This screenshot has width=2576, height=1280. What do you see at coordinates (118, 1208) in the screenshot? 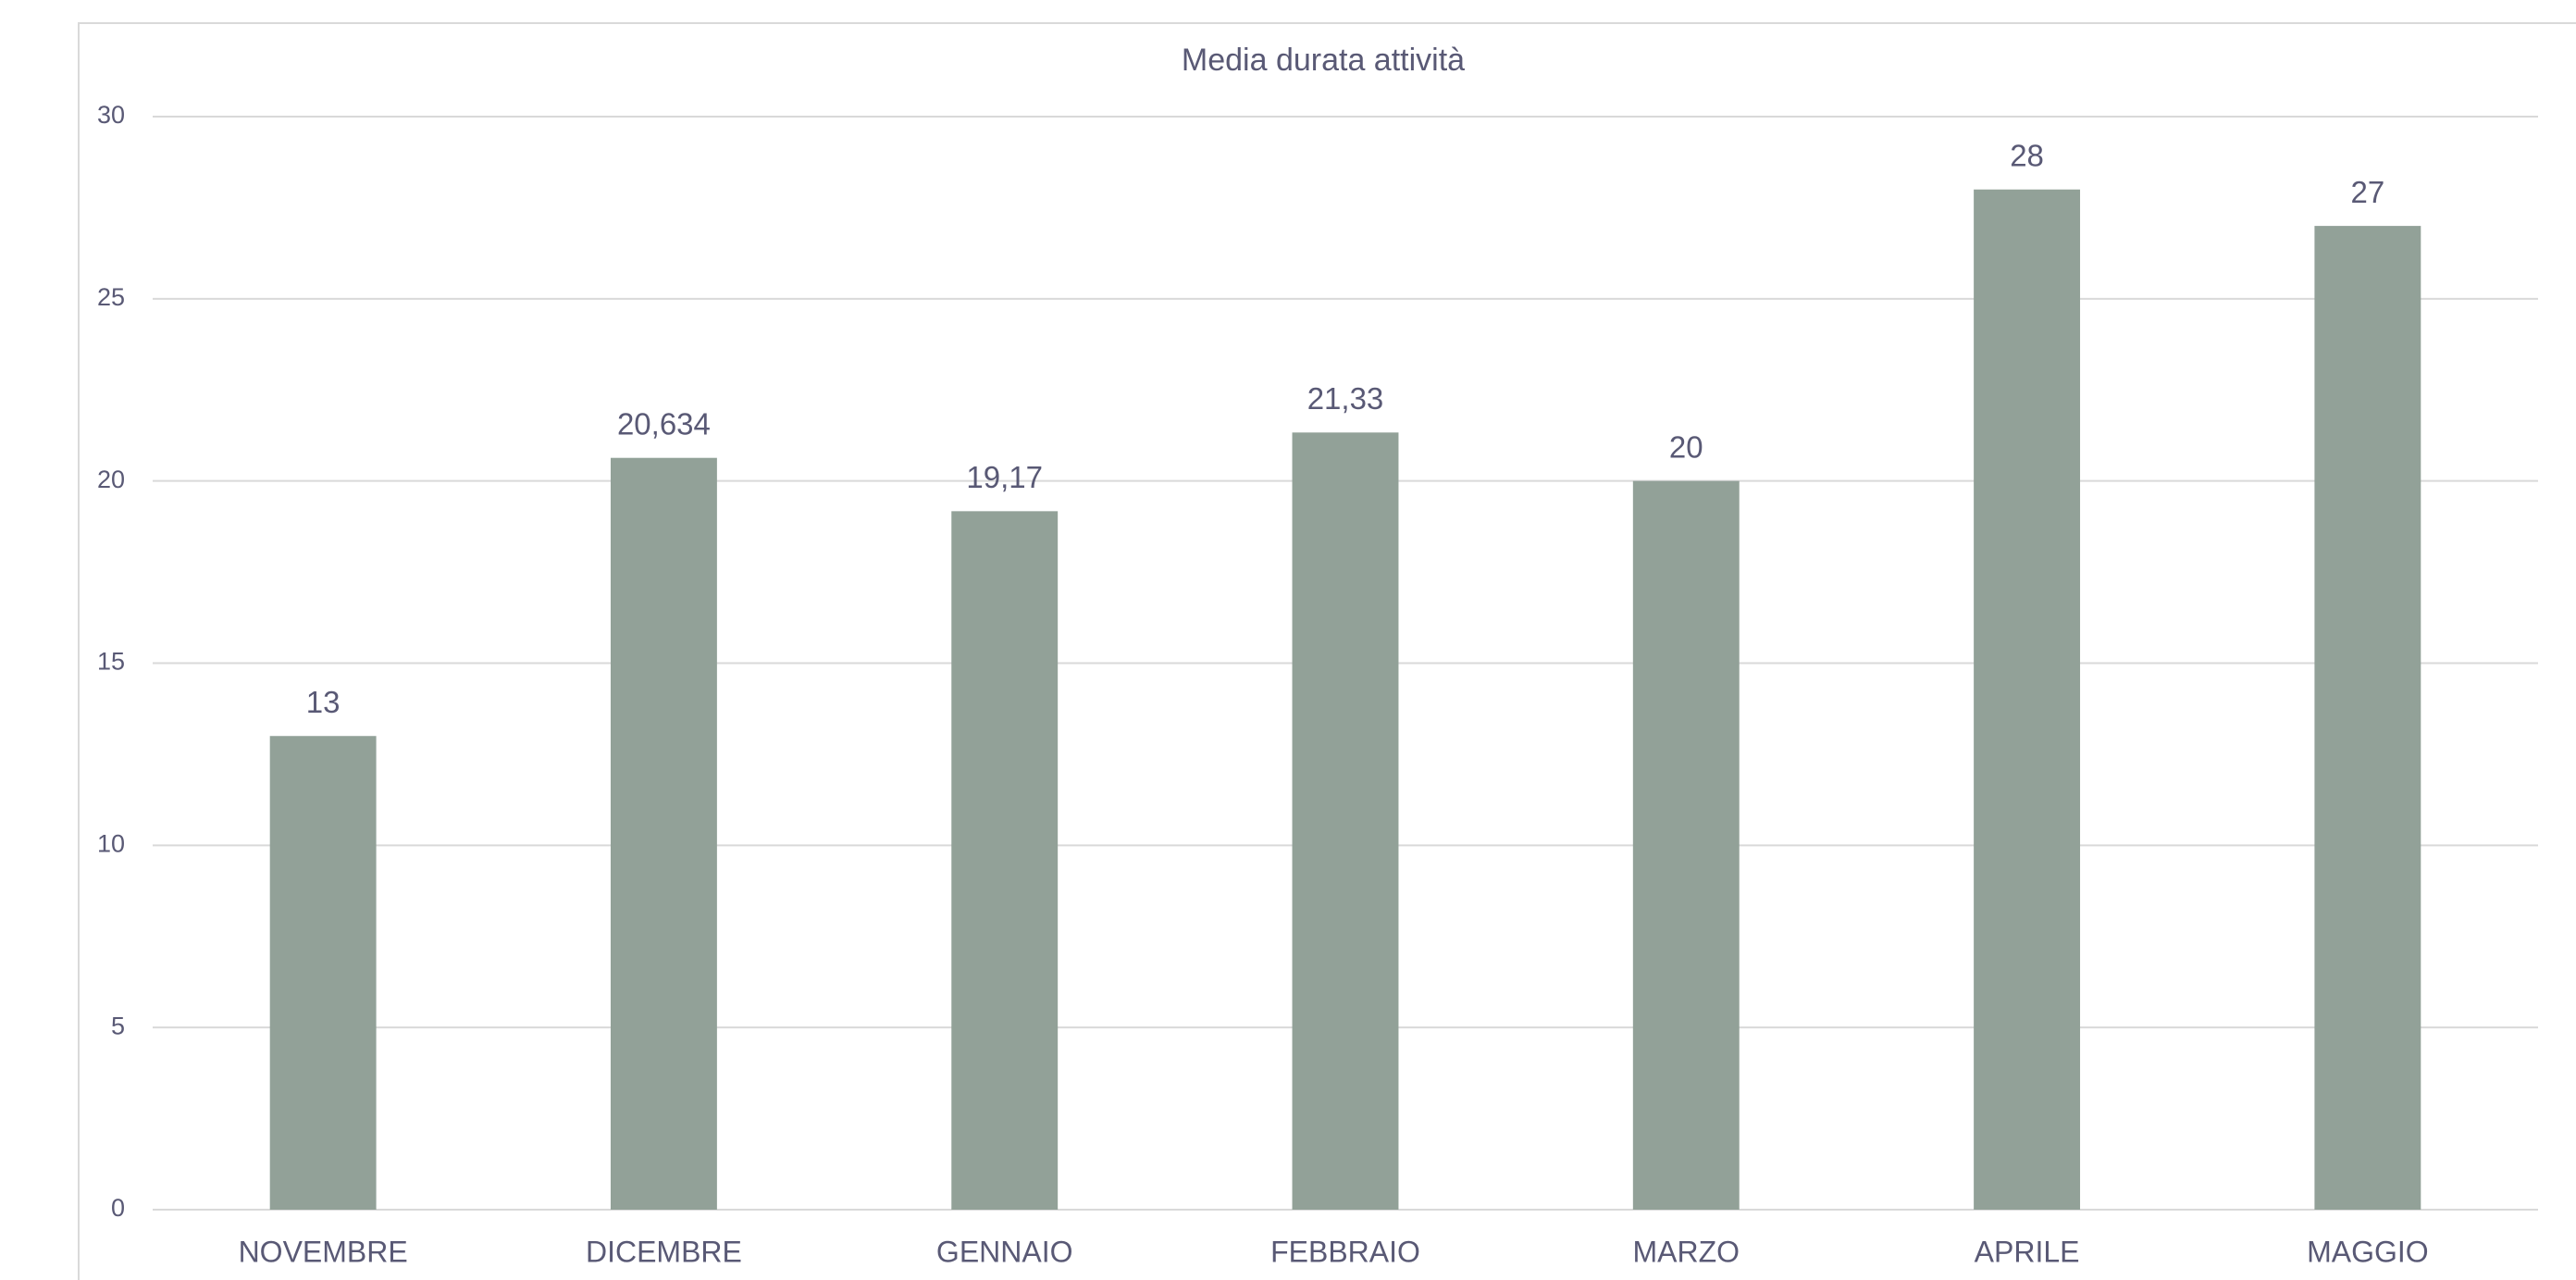
I see `y-tick-label: 0` at bounding box center [118, 1208].